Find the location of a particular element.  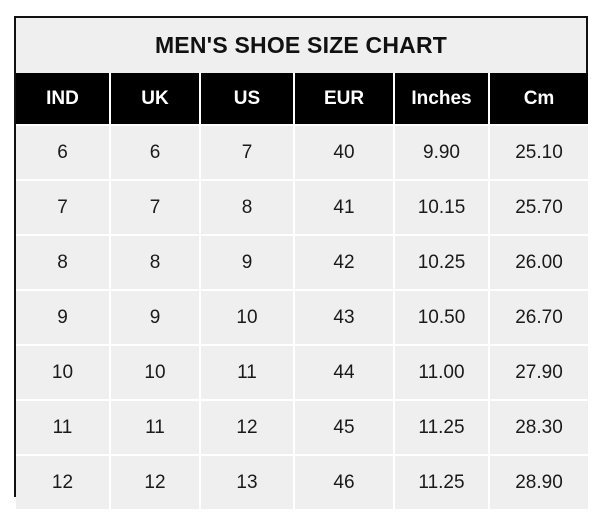

cell-cm: 27.90 is located at coordinates (538, 373).